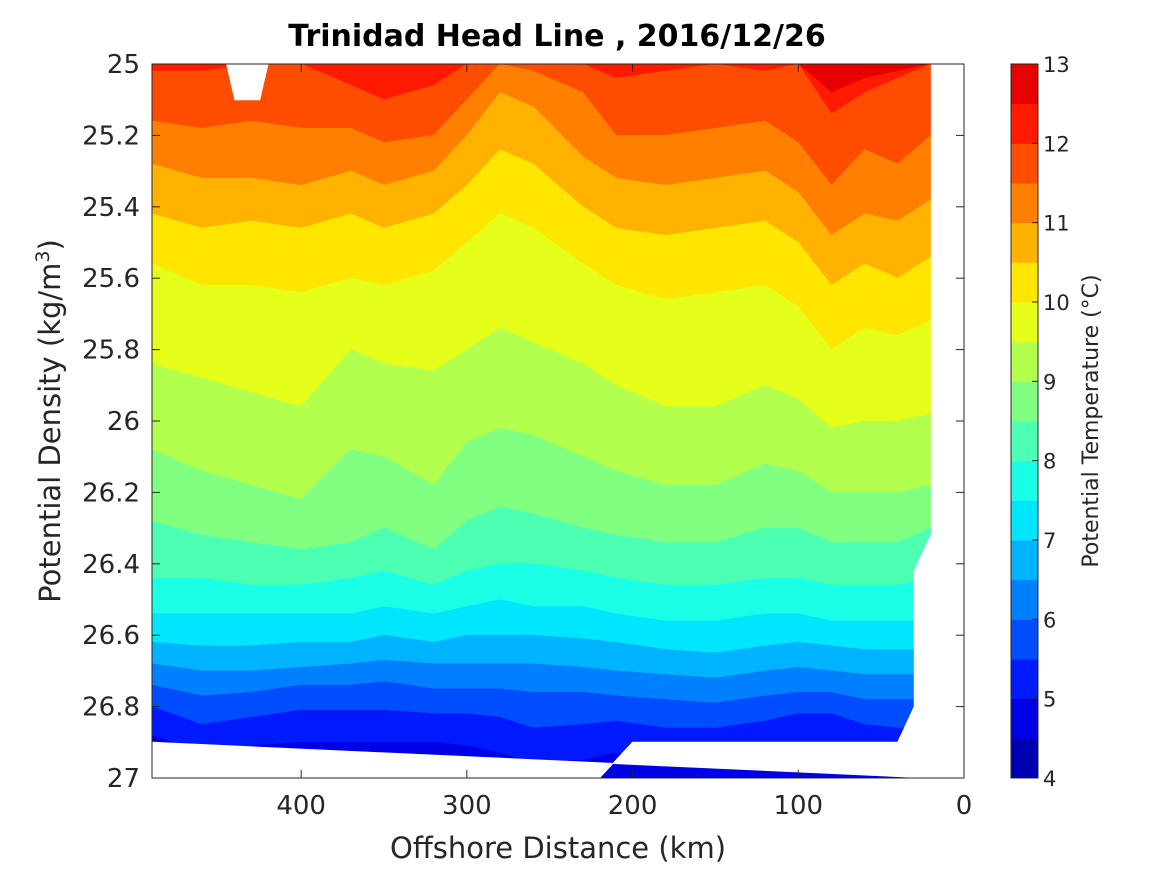  What do you see at coordinates (247, 82) in the screenshot?
I see `missing-data-top-notch` at bounding box center [247, 82].